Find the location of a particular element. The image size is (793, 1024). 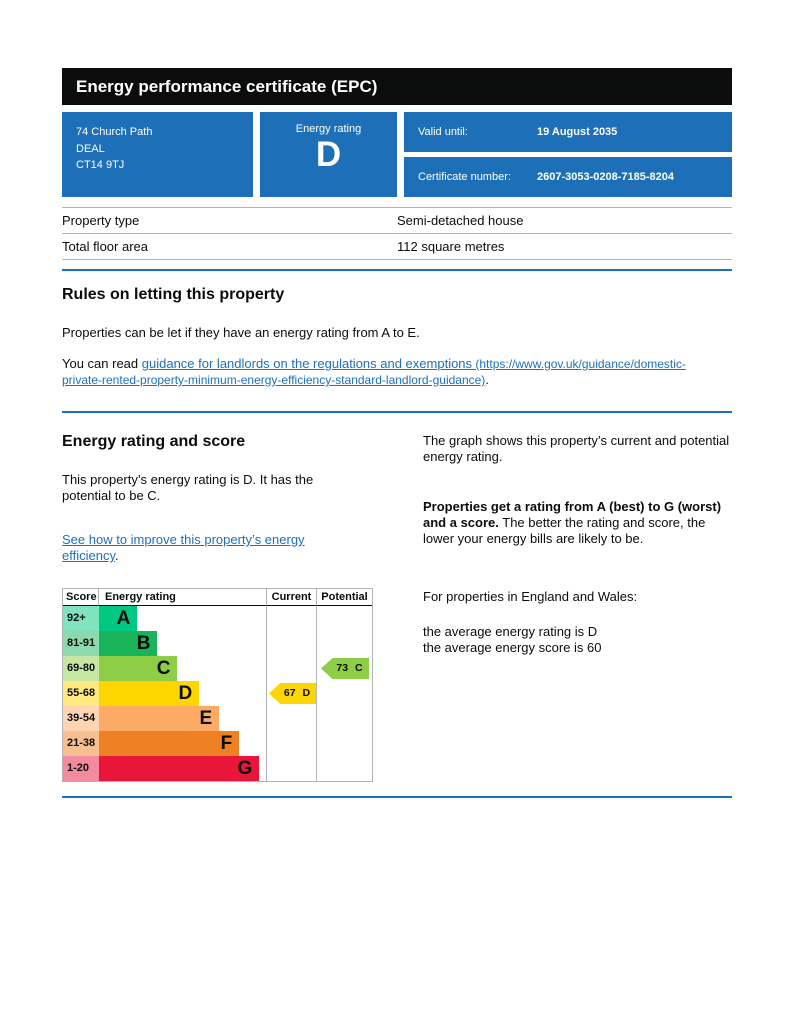

valid-until-label: Valid until: is located at coordinates (443, 132).